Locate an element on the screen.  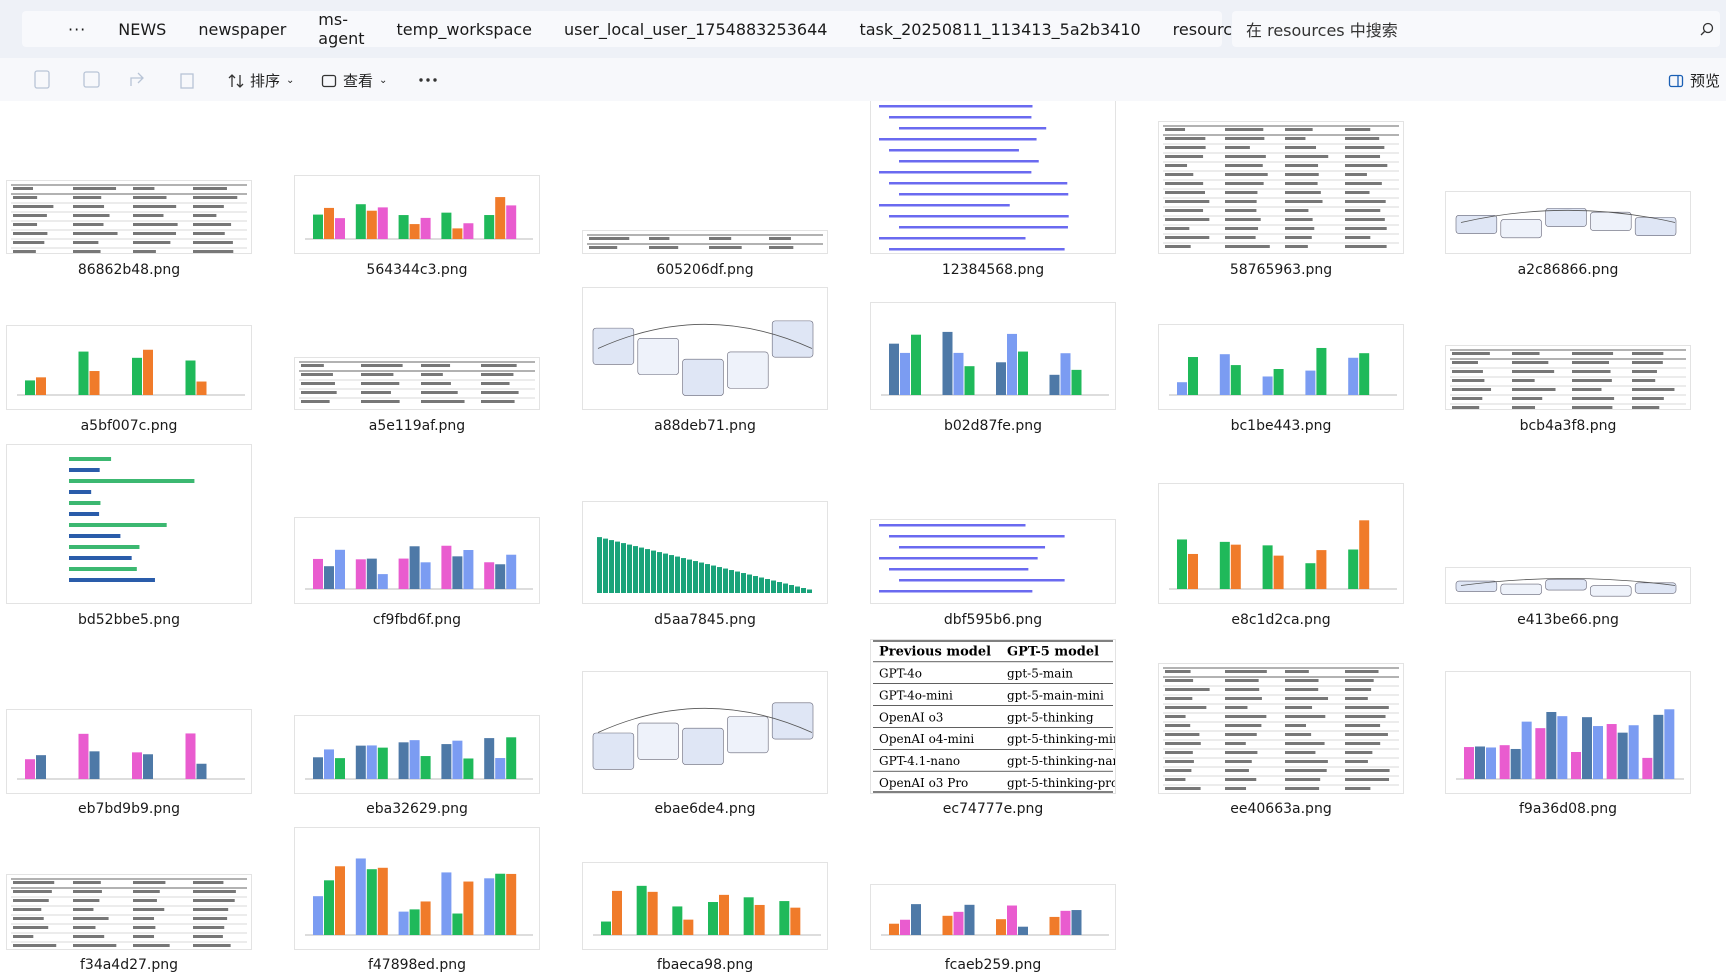
breadcrumb-item: ms-agent is located at coordinates (341, 29).